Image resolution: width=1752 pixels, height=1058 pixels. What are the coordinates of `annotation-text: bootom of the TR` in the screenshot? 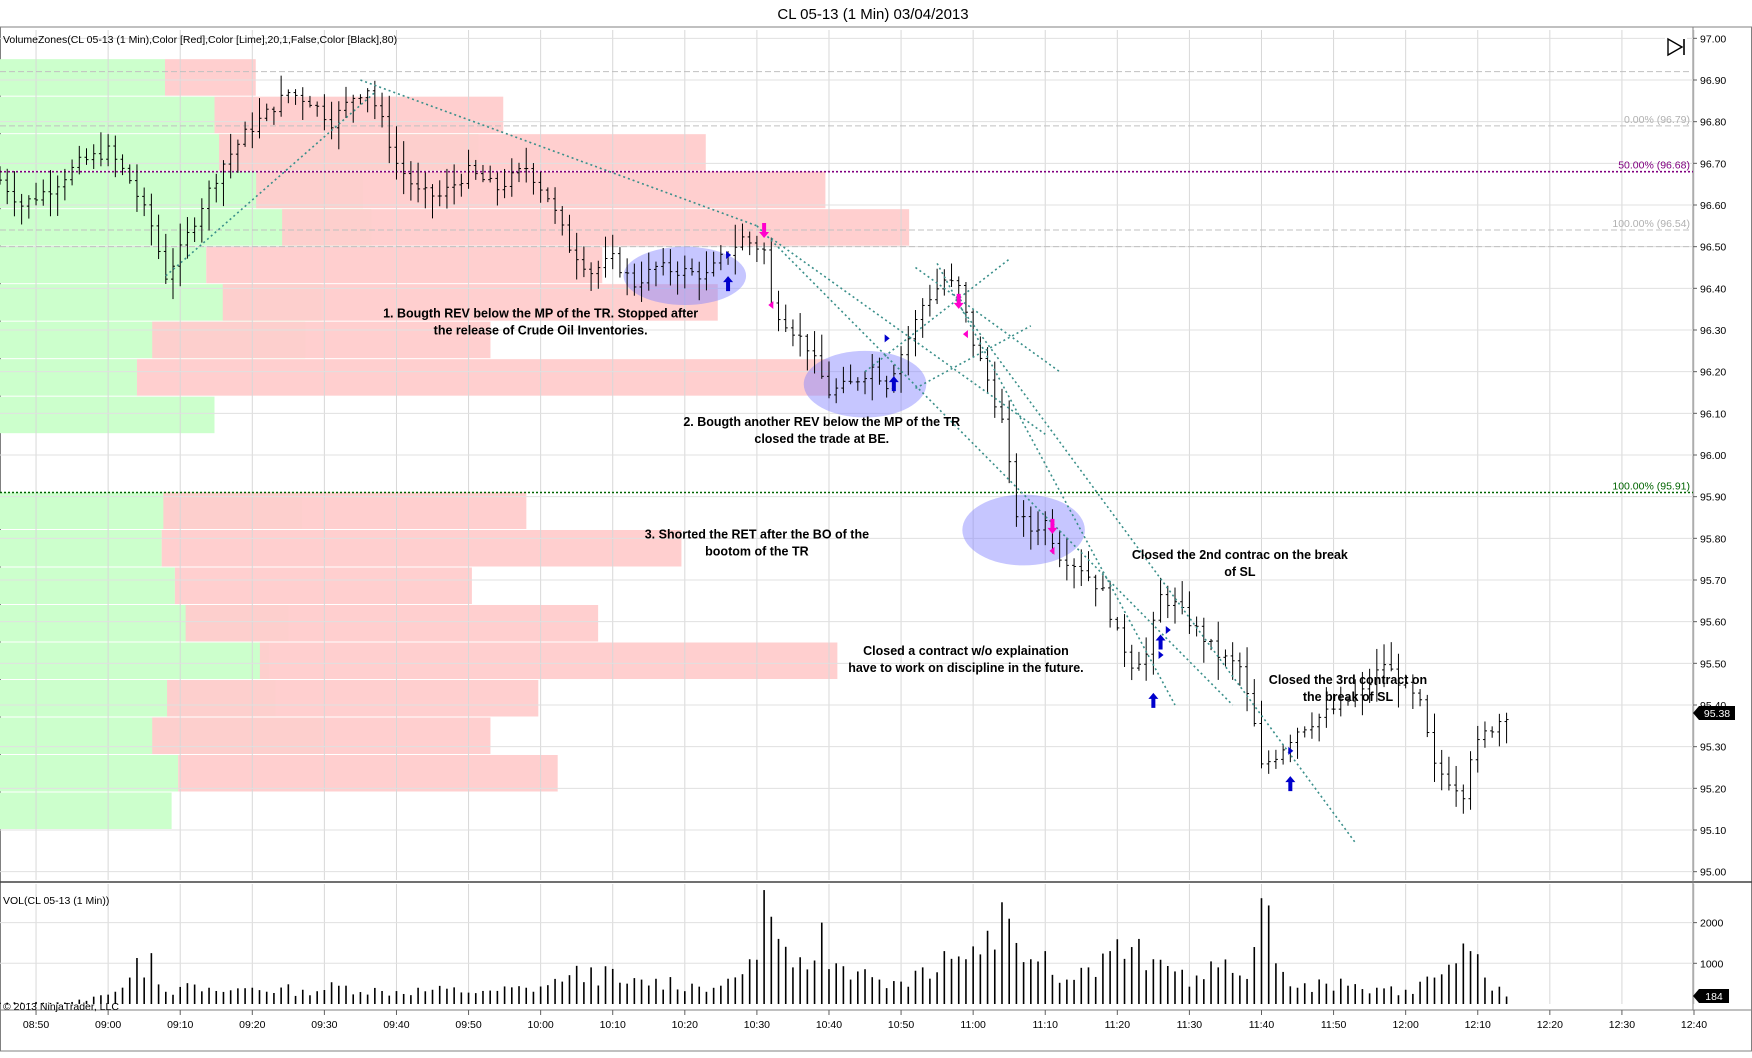 It's located at (756, 551).